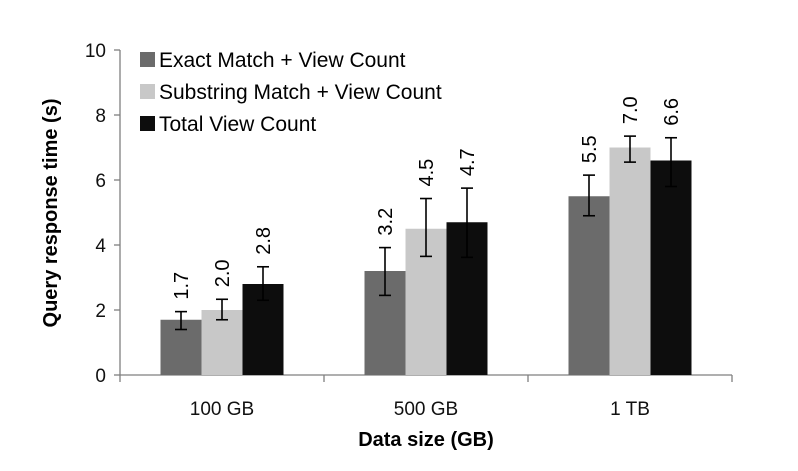  Describe the element at coordinates (630, 409) in the screenshot. I see `x-tick-label: 1 TB` at that location.